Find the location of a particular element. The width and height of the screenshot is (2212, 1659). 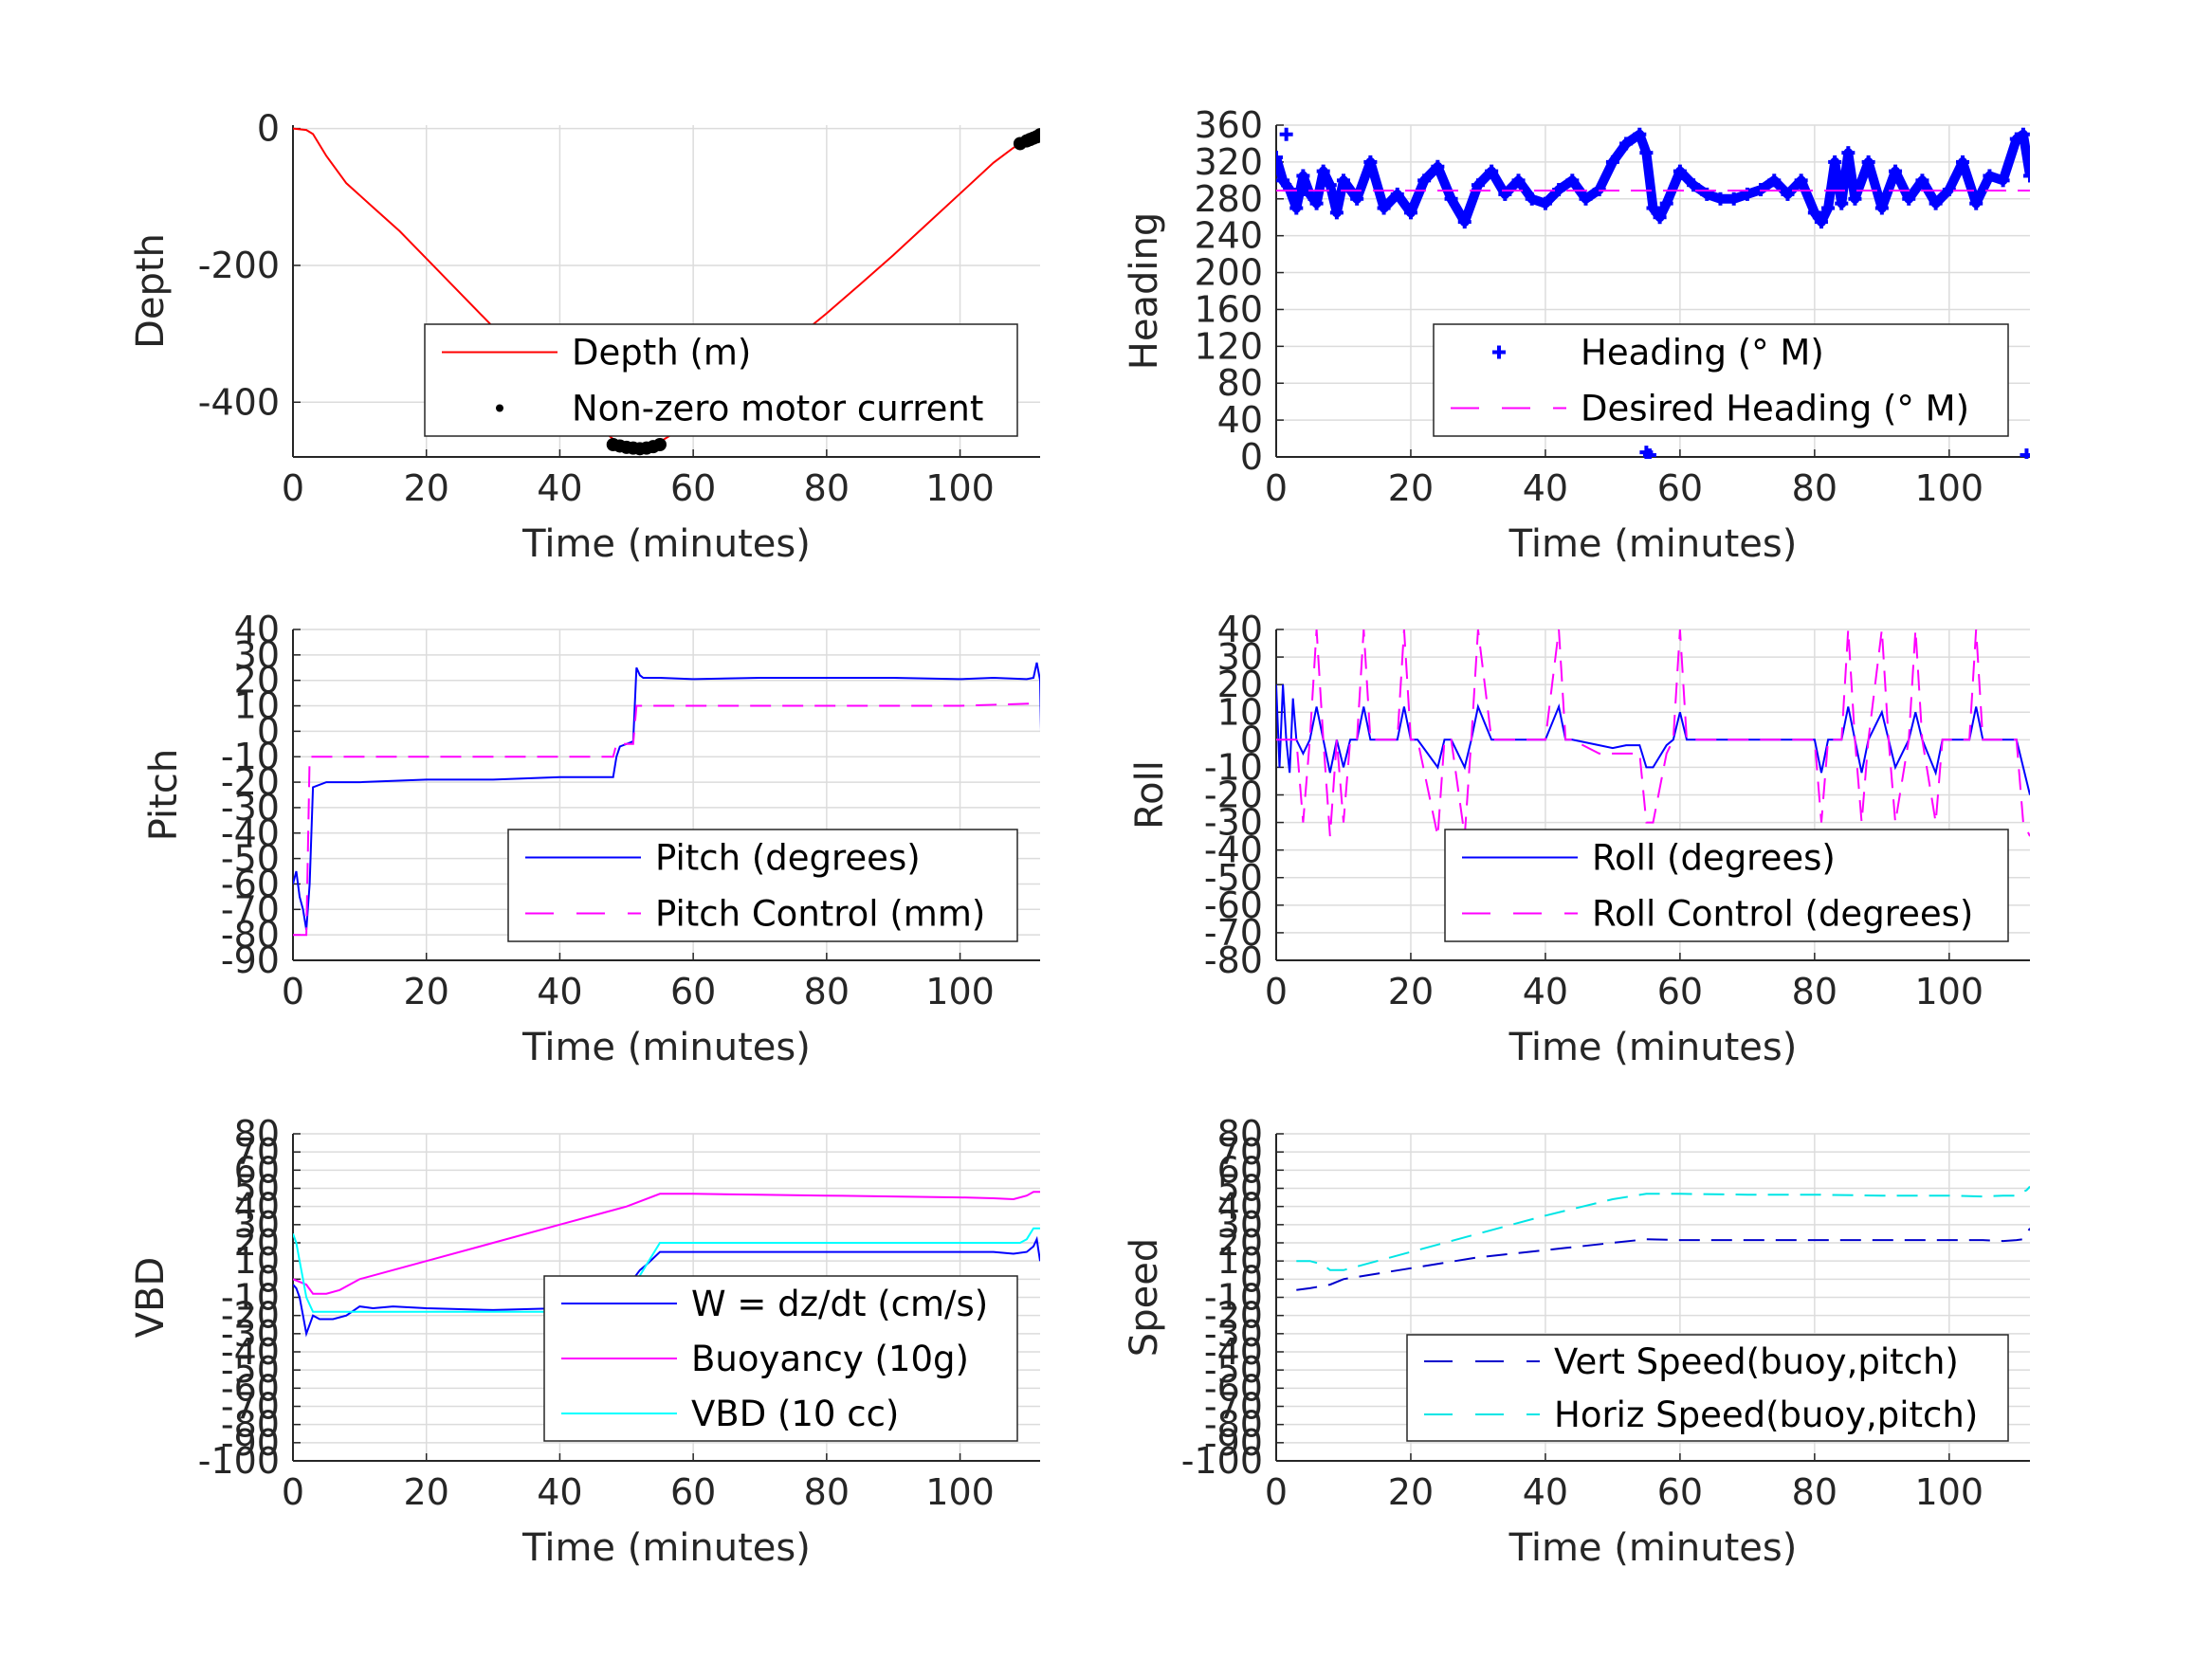

y-tick-label: 200 is located at coordinates (1228, 273).